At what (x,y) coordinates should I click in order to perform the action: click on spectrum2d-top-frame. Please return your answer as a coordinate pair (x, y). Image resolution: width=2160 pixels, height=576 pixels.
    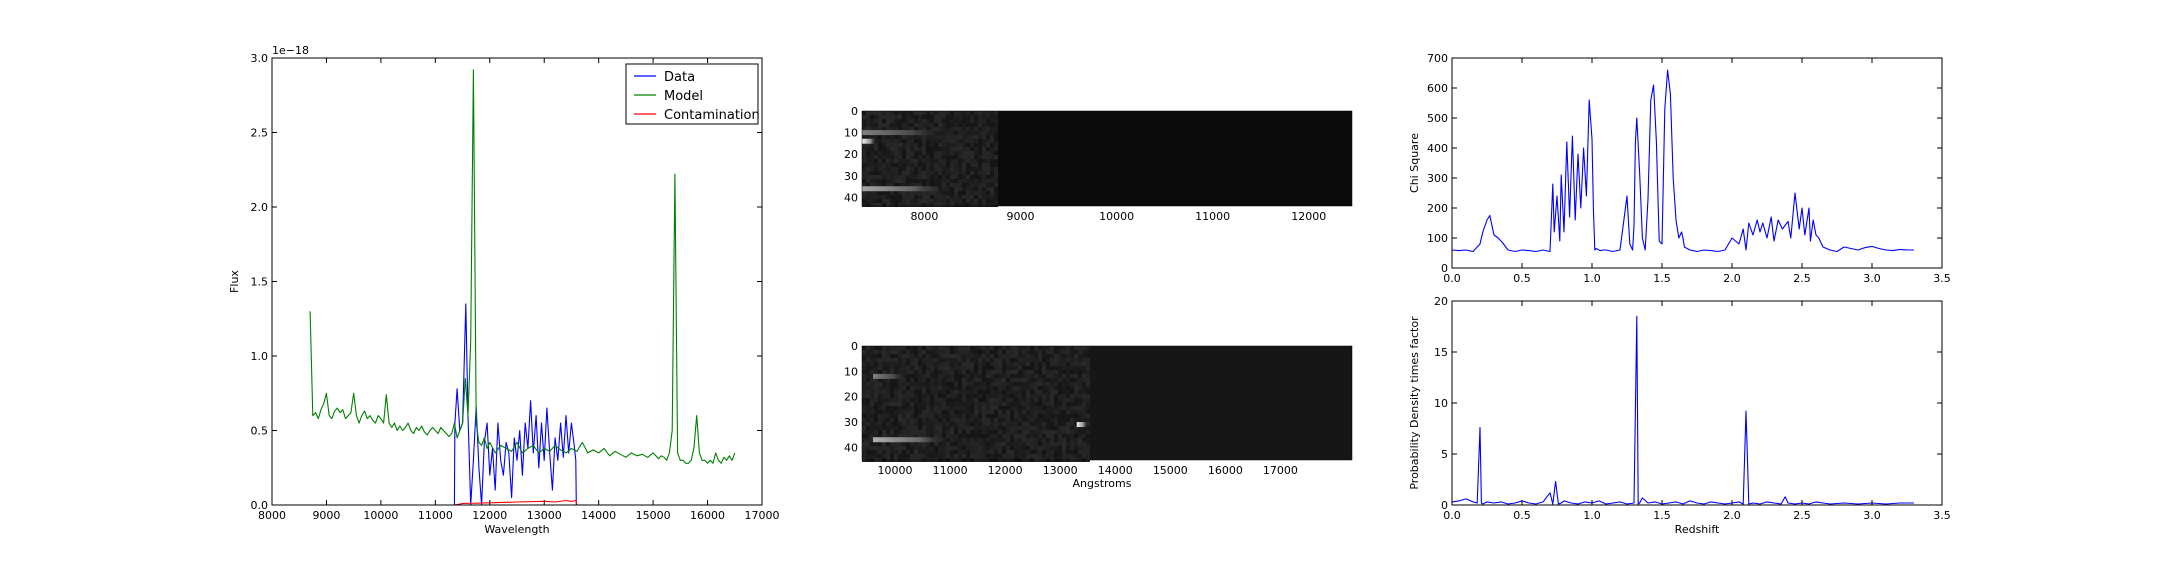
    Looking at the image, I should click on (1107, 158).